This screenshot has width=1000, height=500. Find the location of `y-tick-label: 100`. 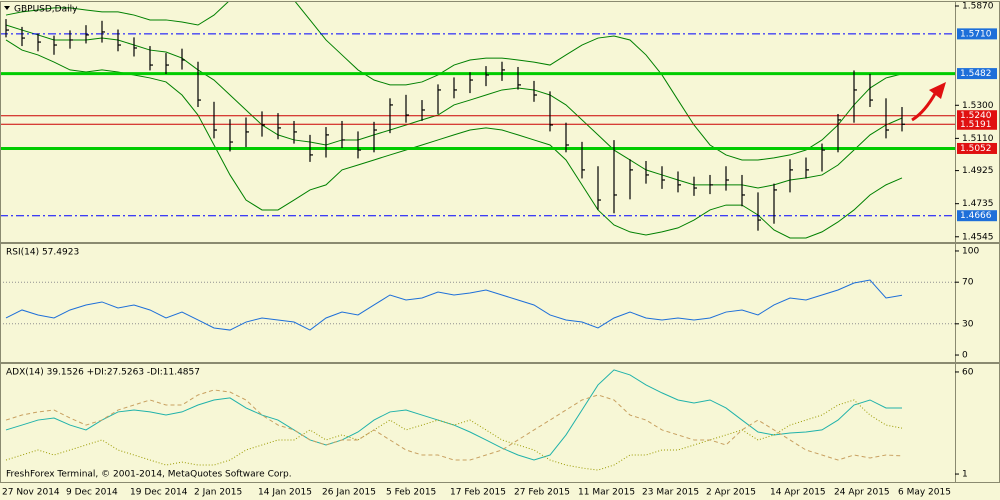

y-tick-label: 100 is located at coordinates (970, 251).